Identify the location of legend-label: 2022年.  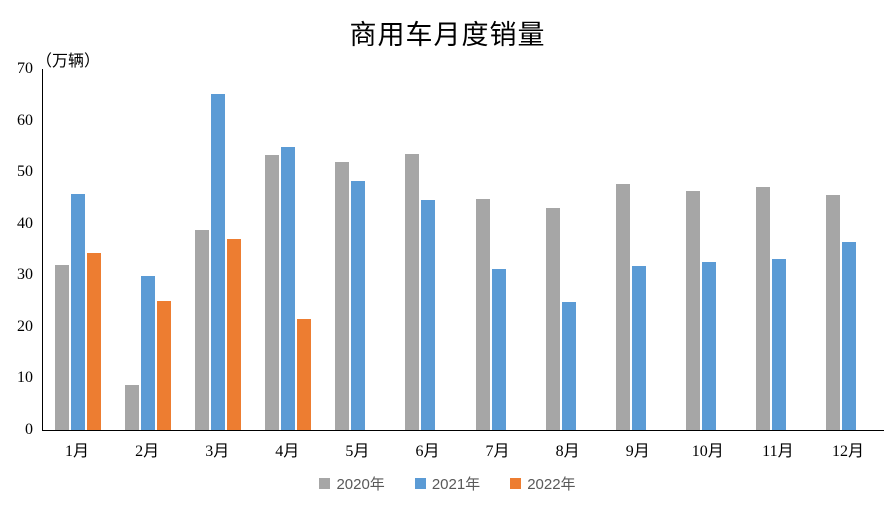
(551, 484).